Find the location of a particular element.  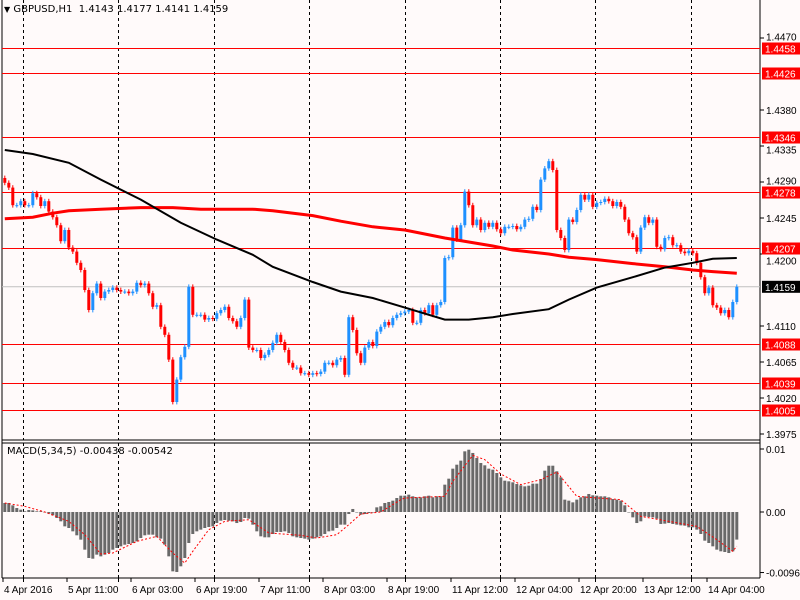

level-price-label: 1.4278 is located at coordinates (780, 194).